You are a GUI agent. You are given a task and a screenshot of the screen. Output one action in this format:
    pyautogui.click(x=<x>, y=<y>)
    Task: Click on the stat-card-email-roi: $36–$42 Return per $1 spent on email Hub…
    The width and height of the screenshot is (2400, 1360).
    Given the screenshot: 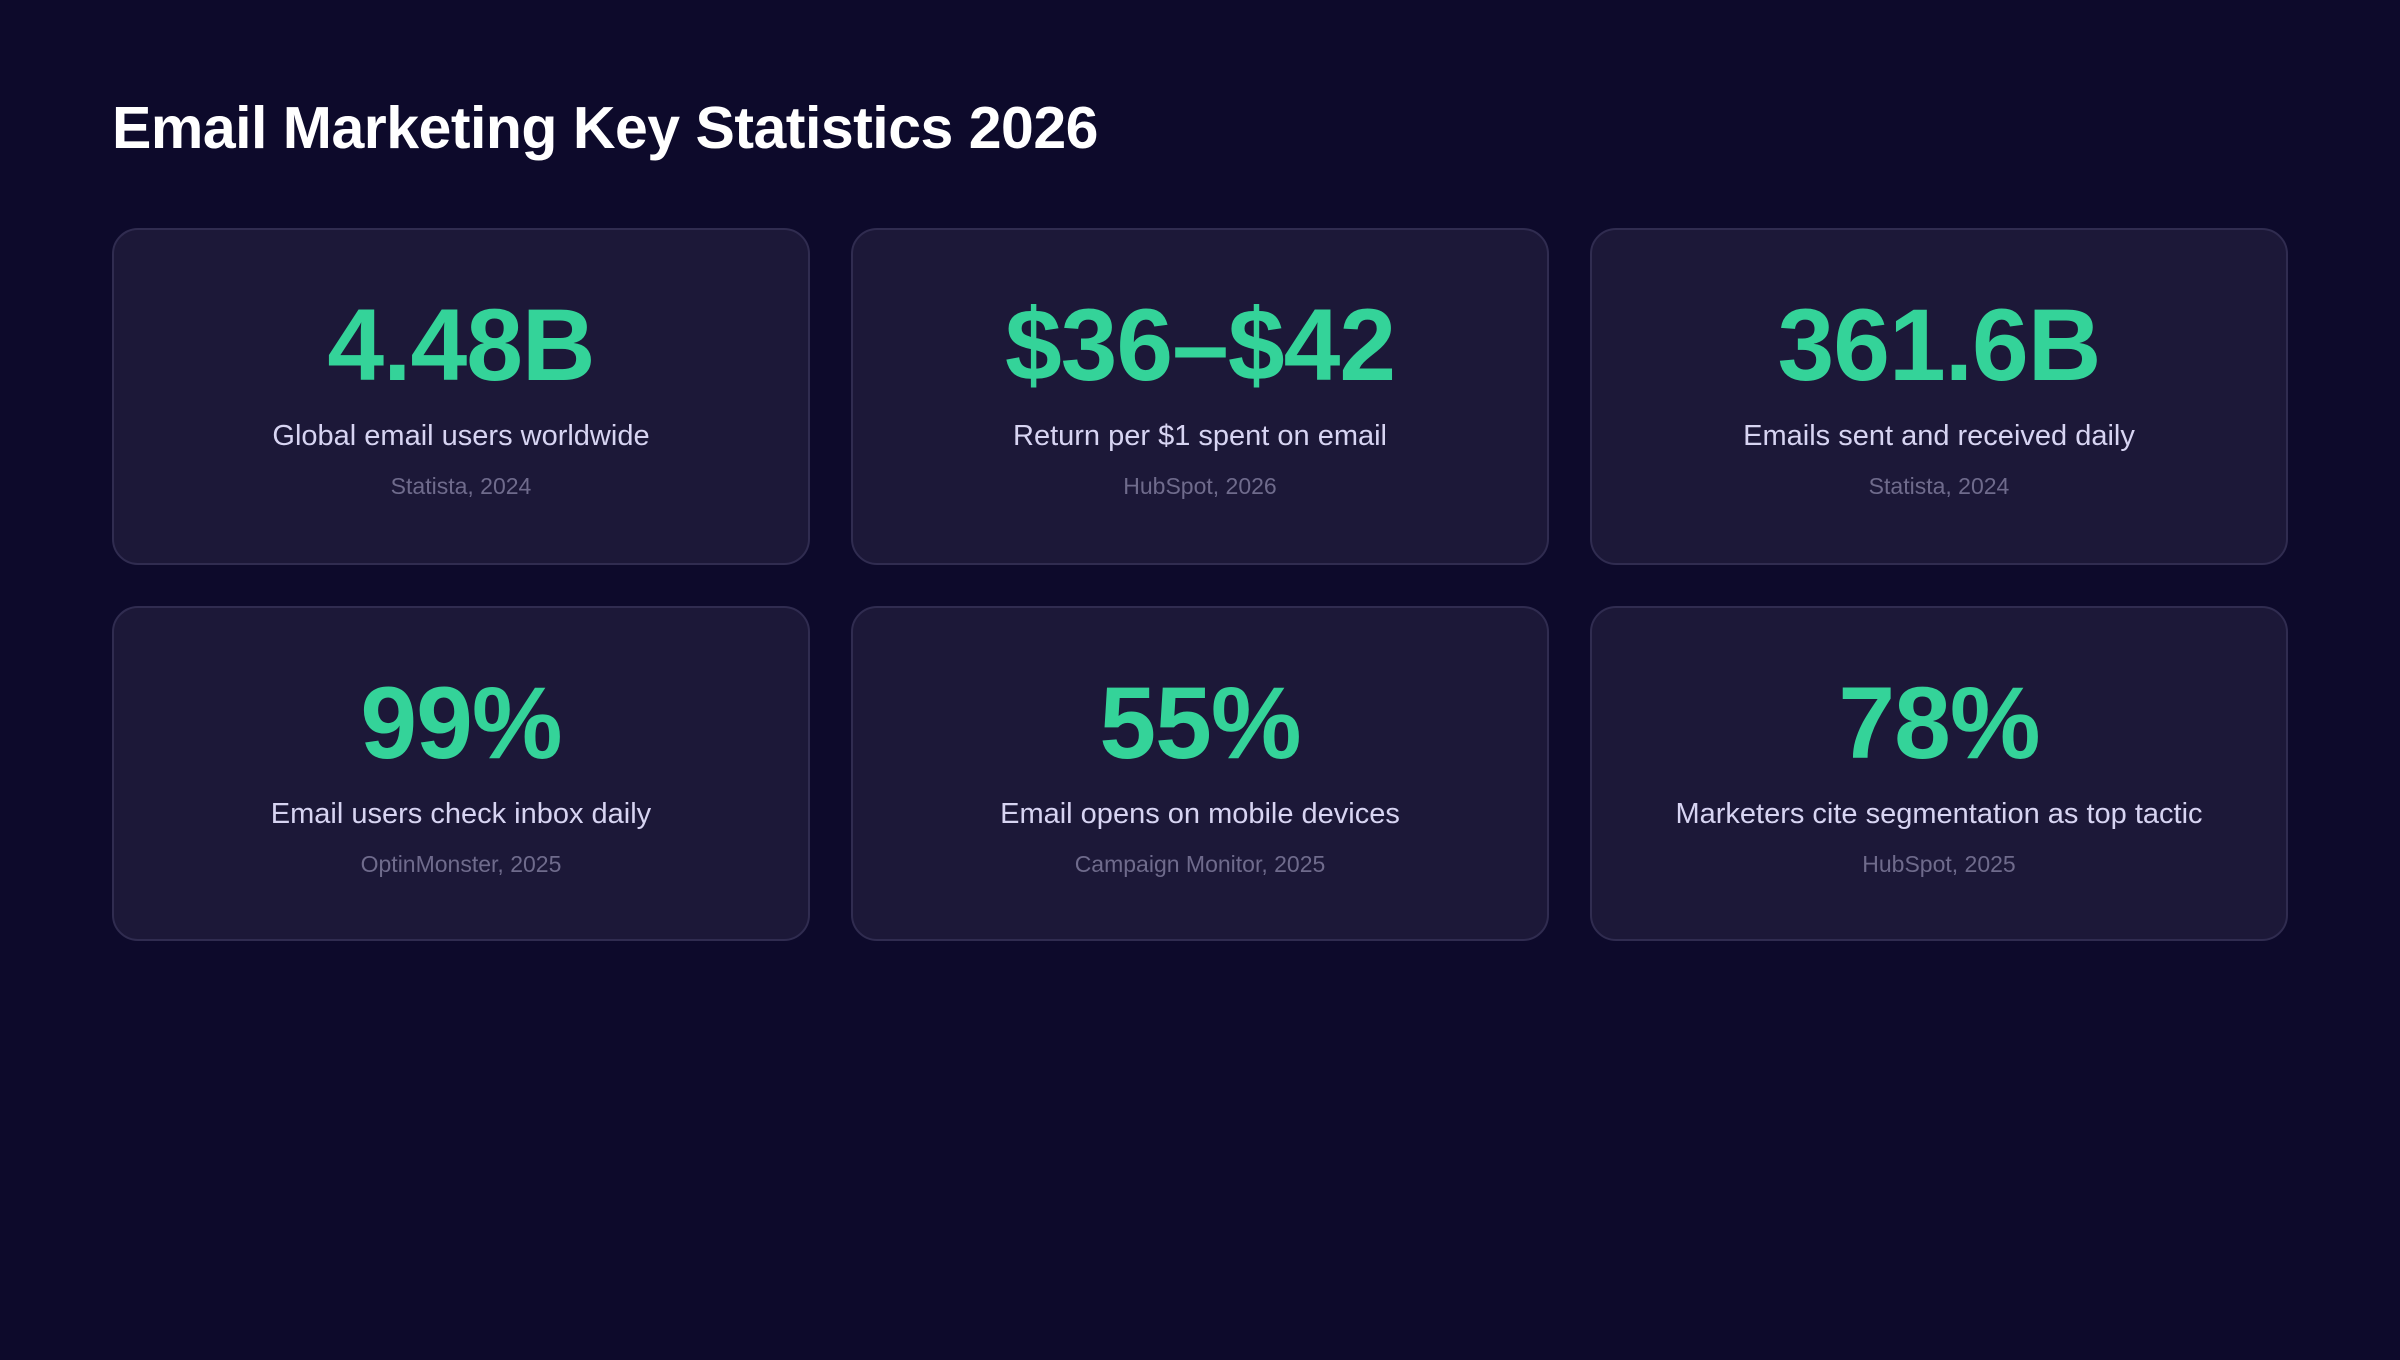 What is the action you would take?
    pyautogui.click(x=1200, y=396)
    